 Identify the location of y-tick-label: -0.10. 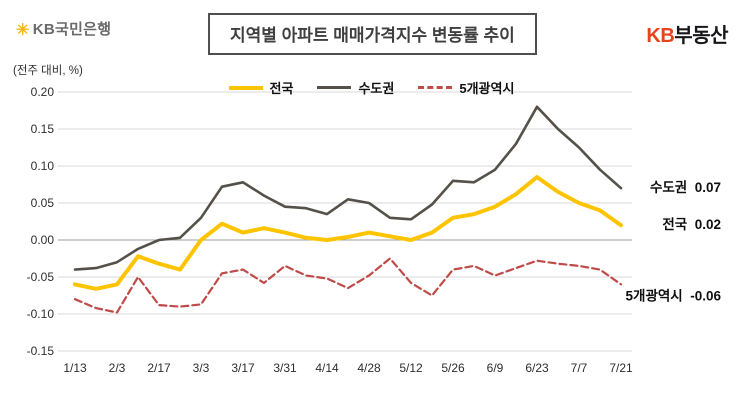
(41, 314).